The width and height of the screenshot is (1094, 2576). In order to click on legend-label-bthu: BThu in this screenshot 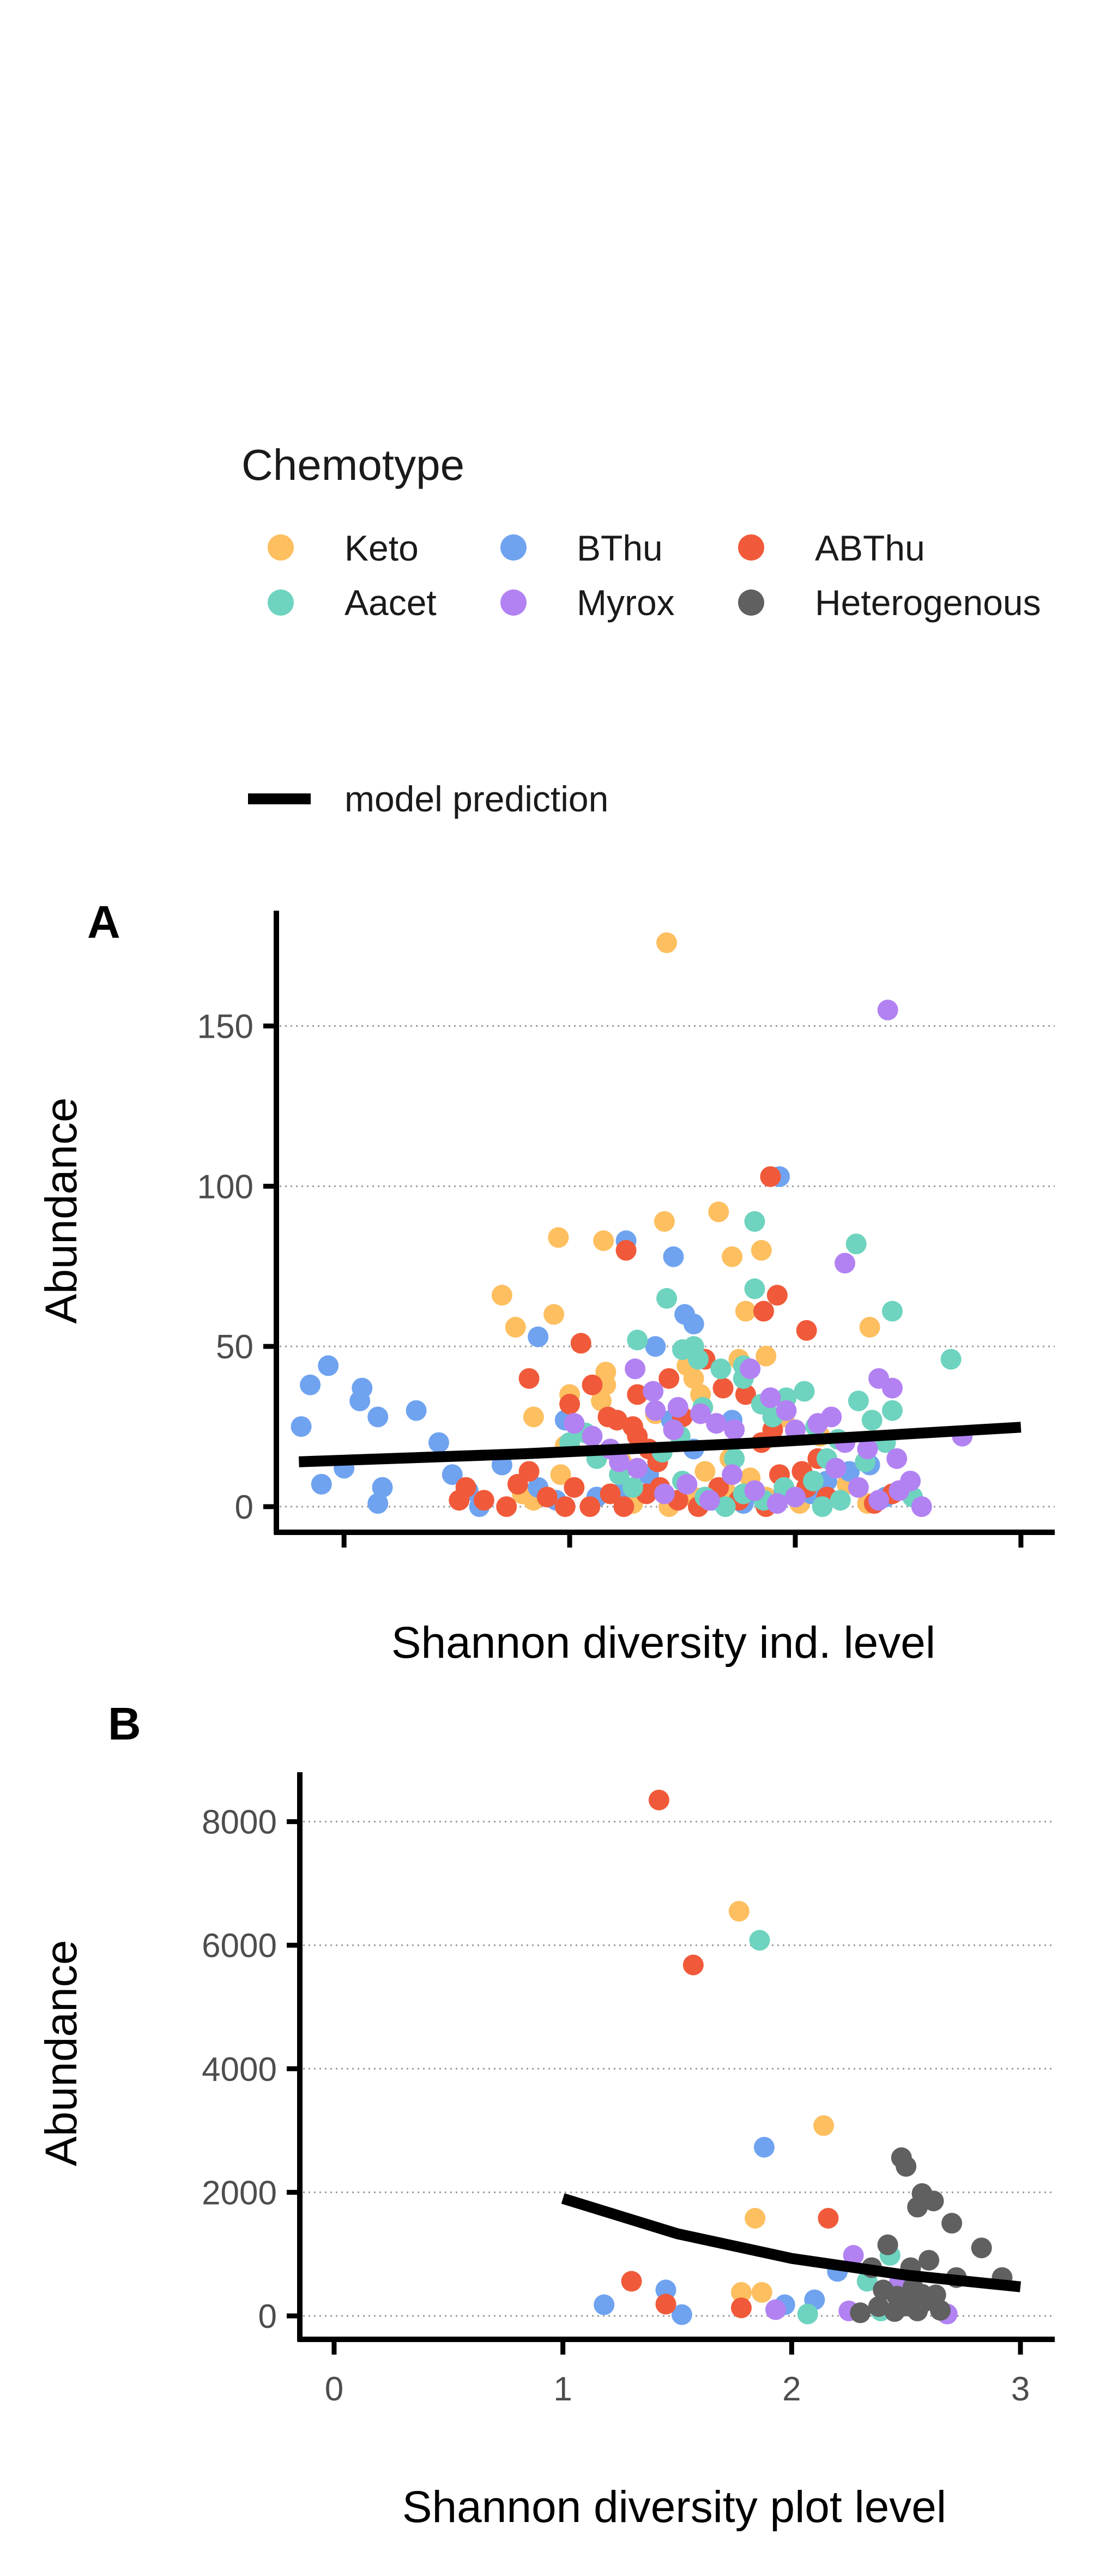, I will do `click(620, 548)`.